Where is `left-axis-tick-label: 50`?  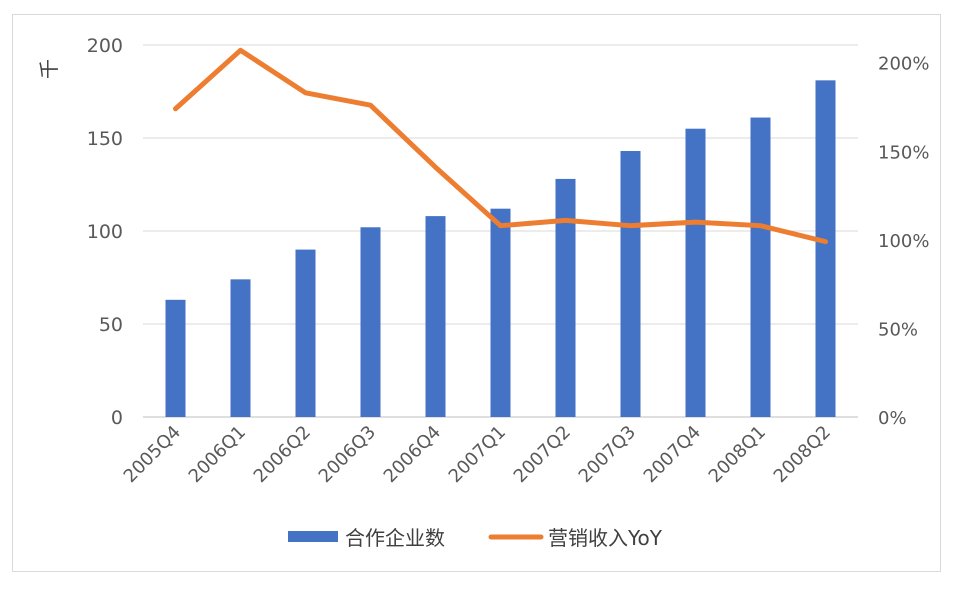 left-axis-tick-label: 50 is located at coordinates (111, 325).